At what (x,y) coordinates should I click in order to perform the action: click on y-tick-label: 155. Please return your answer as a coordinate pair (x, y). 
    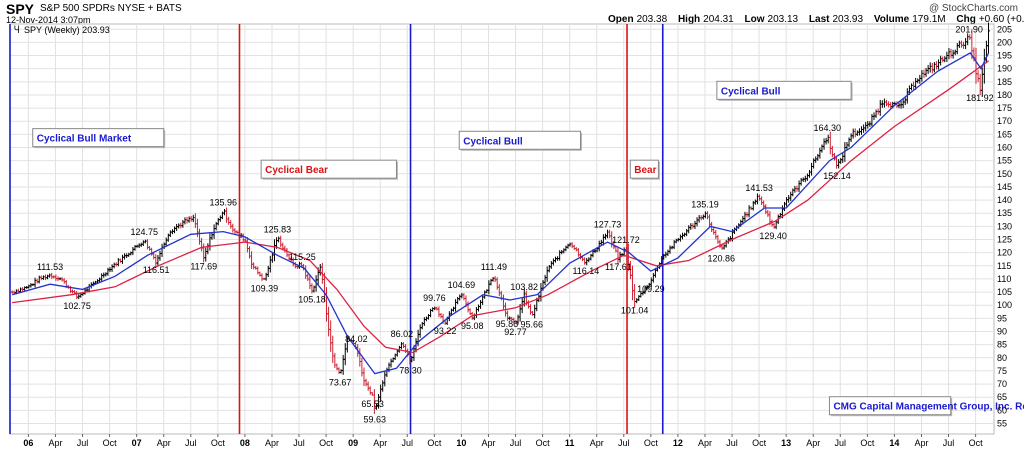
    Looking at the image, I should click on (1004, 161).